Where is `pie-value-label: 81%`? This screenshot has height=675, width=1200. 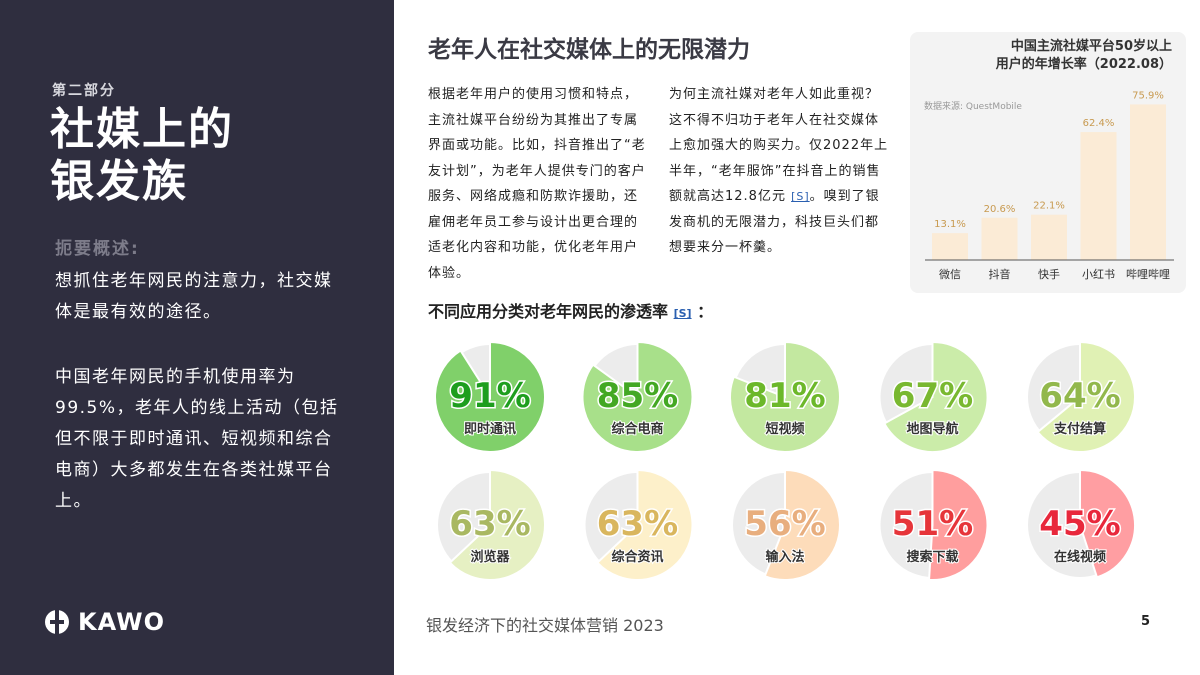
pie-value-label: 81% is located at coordinates (784, 396).